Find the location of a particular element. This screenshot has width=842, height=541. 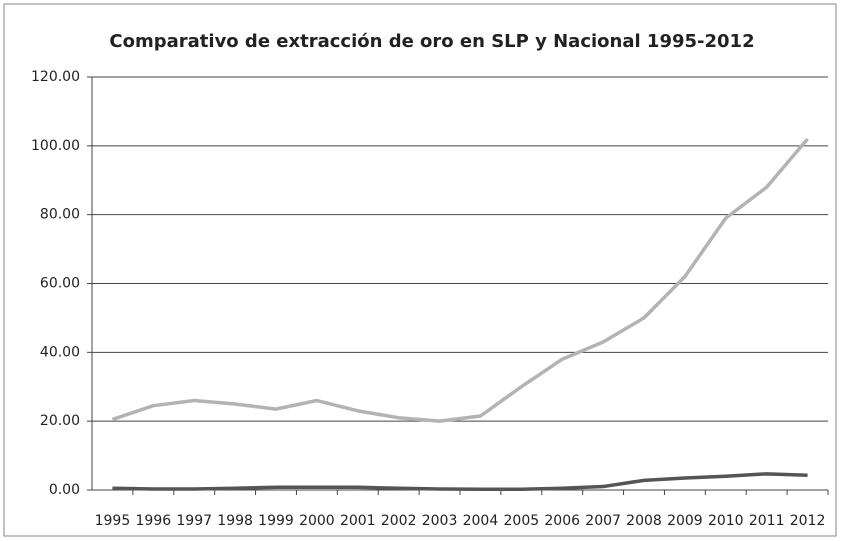

x-tick-label: 2002 is located at coordinates (399, 521).